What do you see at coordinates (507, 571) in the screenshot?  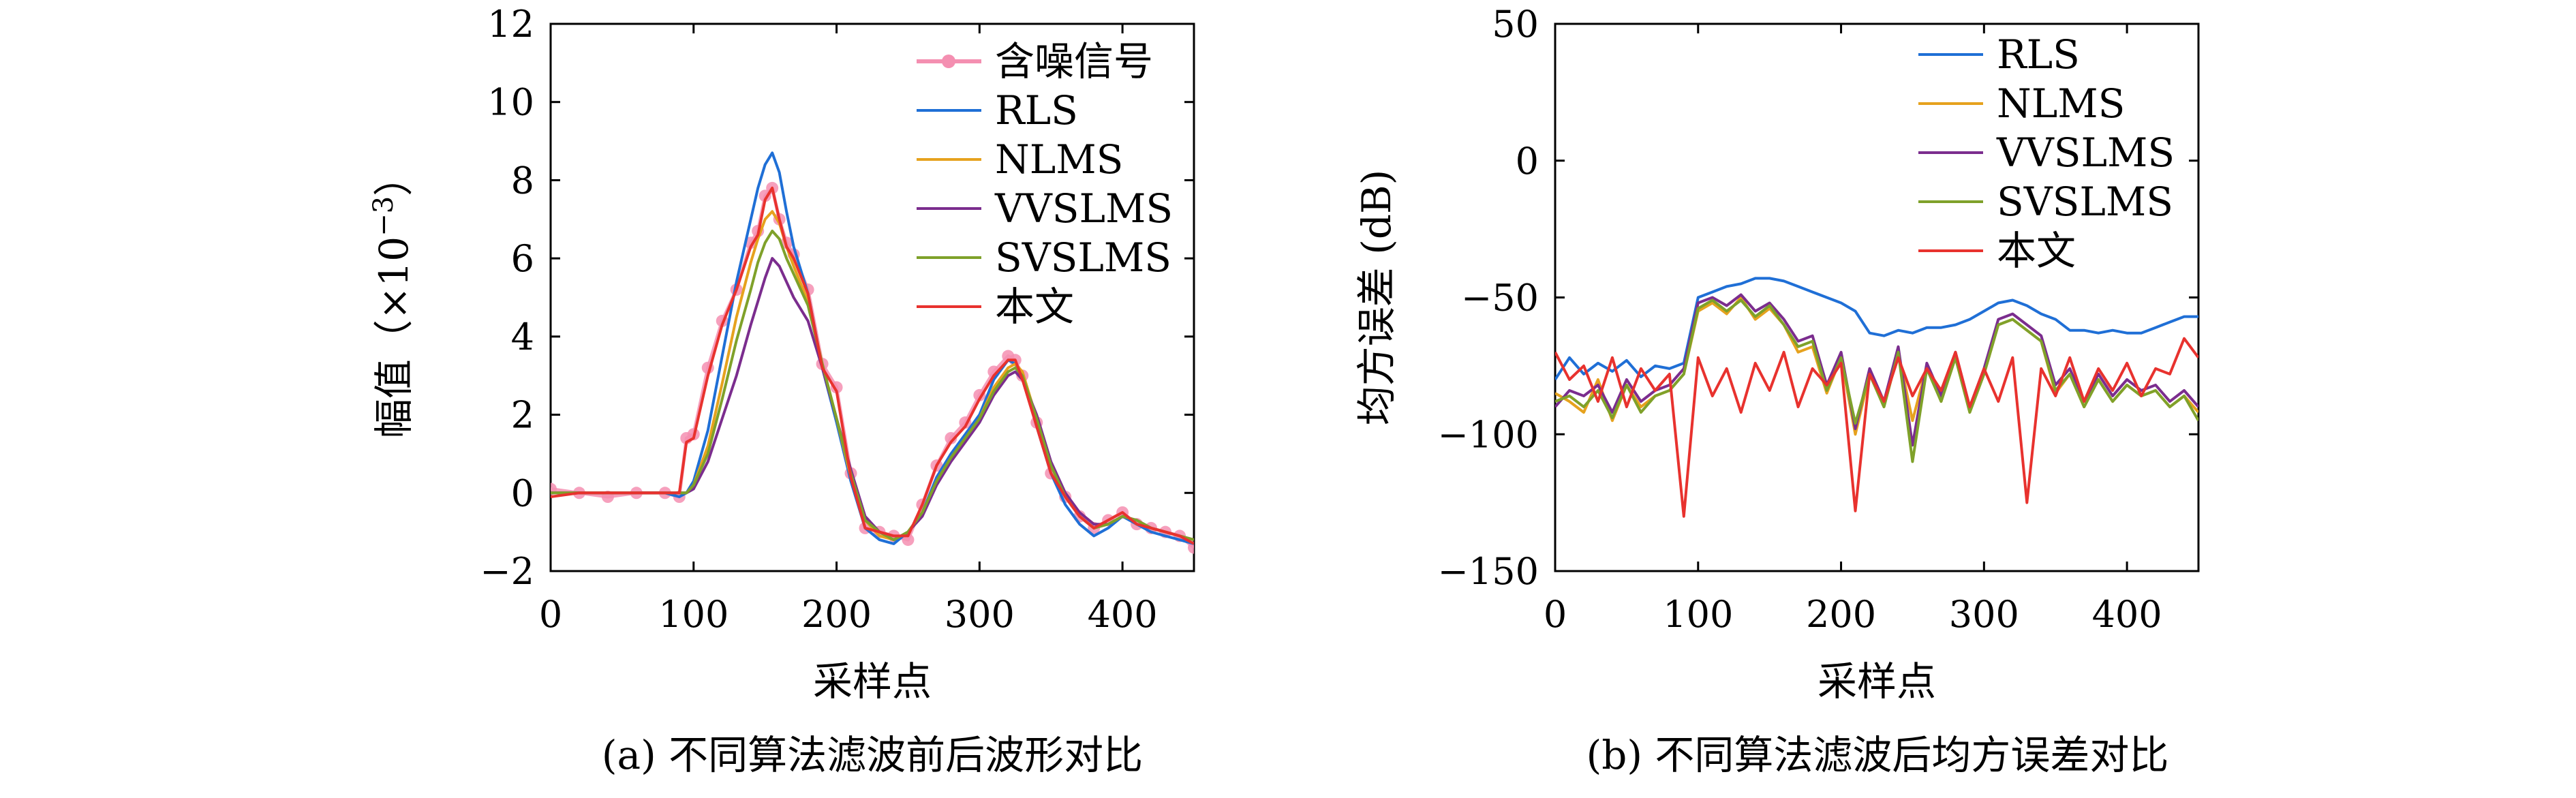 I see `y-tick-label: −2` at bounding box center [507, 571].